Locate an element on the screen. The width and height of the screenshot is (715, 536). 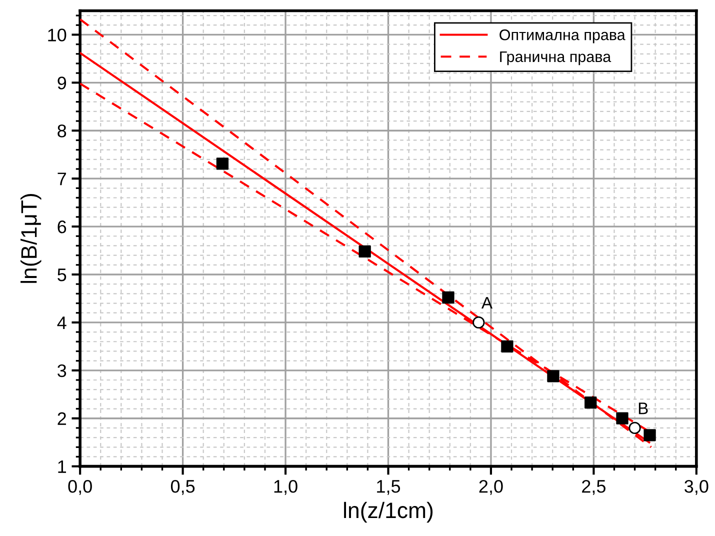
x-tick-label: 0,0 is located at coordinates (80, 487).